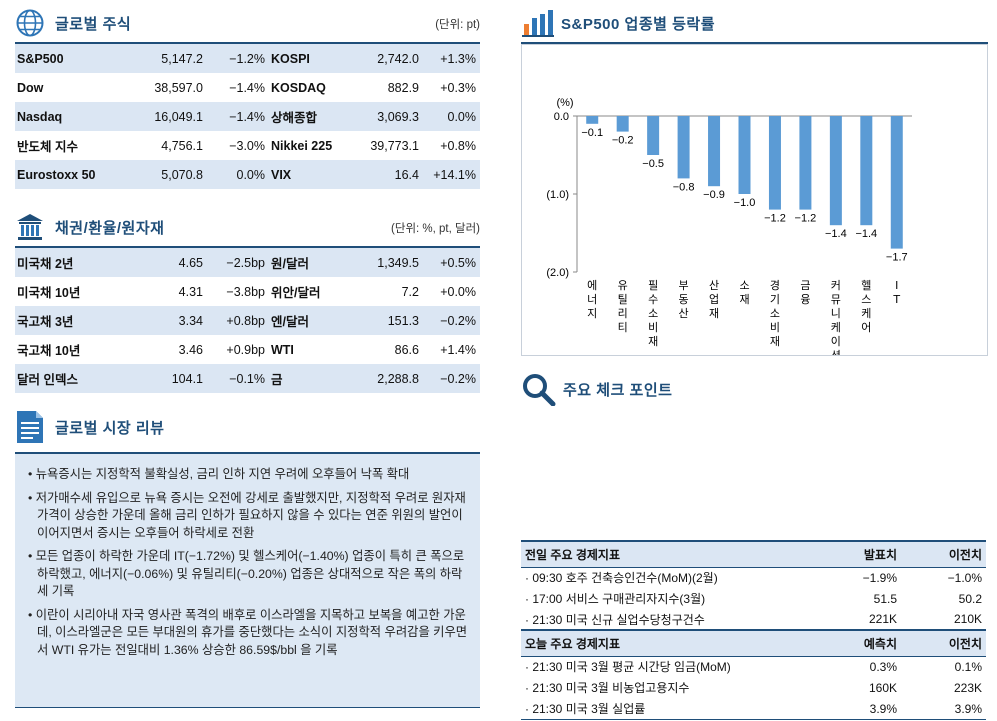  What do you see at coordinates (753, 666) in the screenshot?
I see `econ-row: · 21:30 미국 3월 평균 시간당 임금(MoM) 0.3% 0.1%` at bounding box center [753, 666].